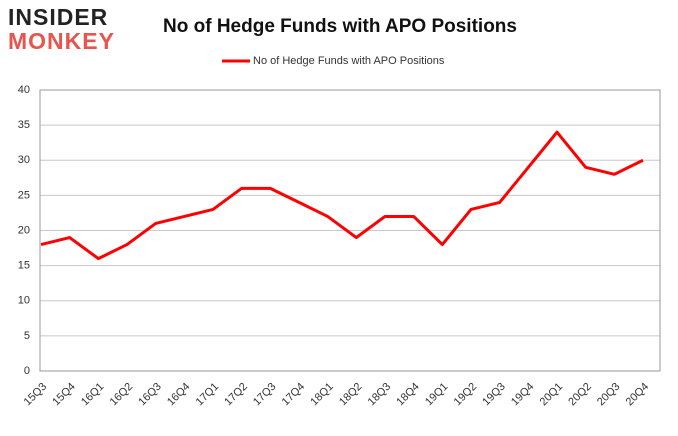 The image size is (678, 436). What do you see at coordinates (27, 371) in the screenshot?
I see `y-tick-label: 0` at bounding box center [27, 371].